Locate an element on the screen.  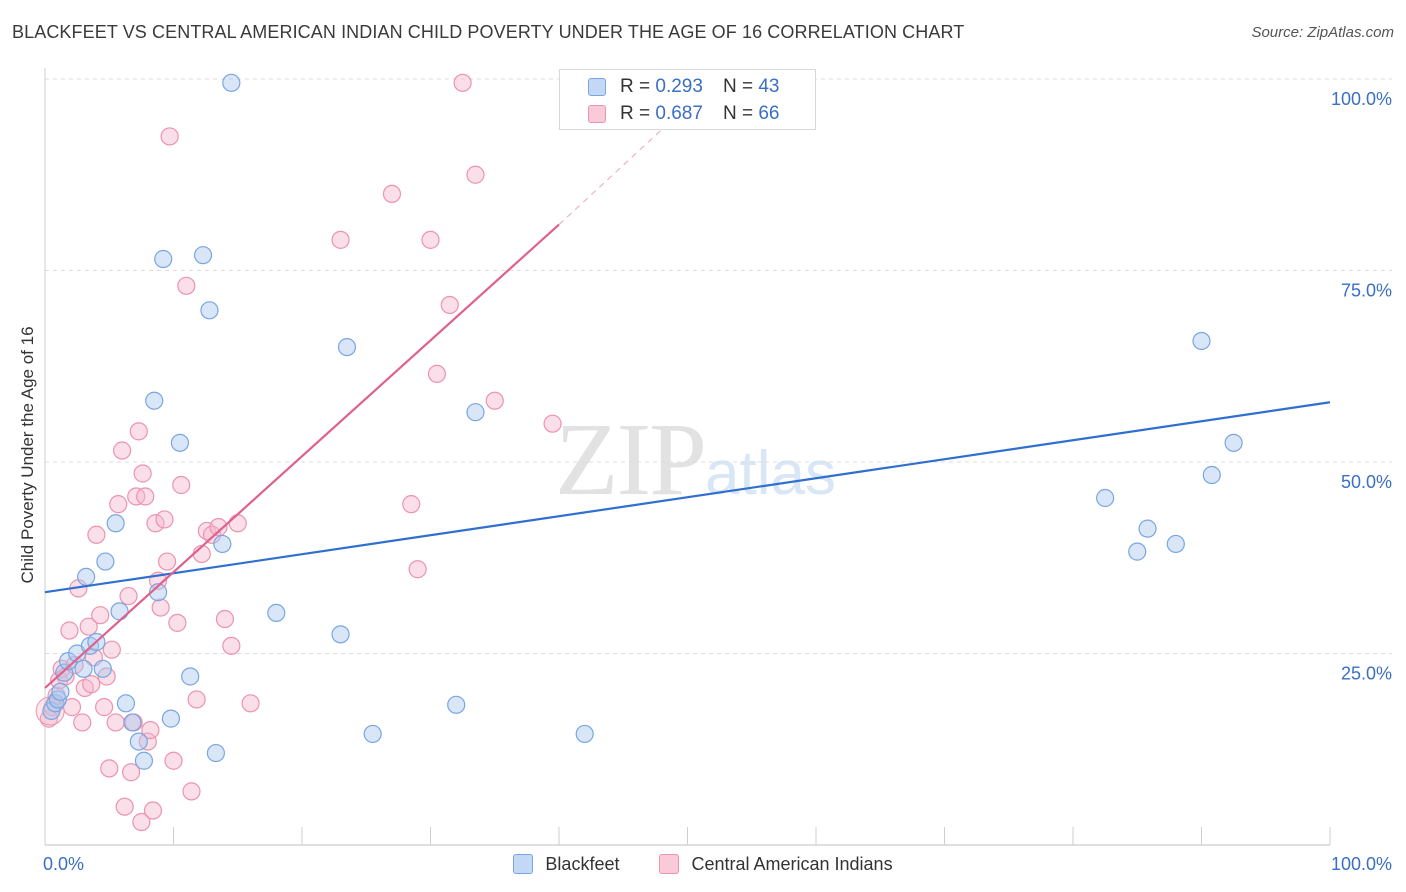
y-axis-label: Child Poverty Under the Age of 16 is located at coordinates (27, 455).